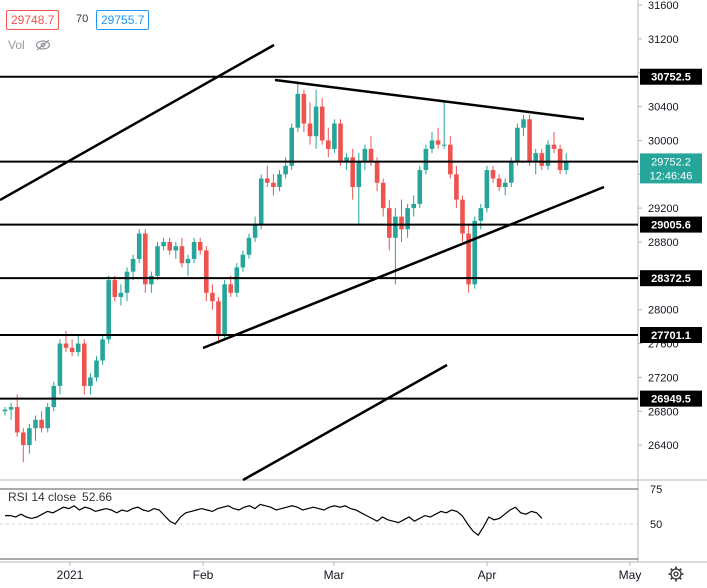 Image resolution: width=707 pixels, height=588 pixels. Describe the element at coordinates (656, 490) in the screenshot. I see `rsi-tick-label: 75` at that location.